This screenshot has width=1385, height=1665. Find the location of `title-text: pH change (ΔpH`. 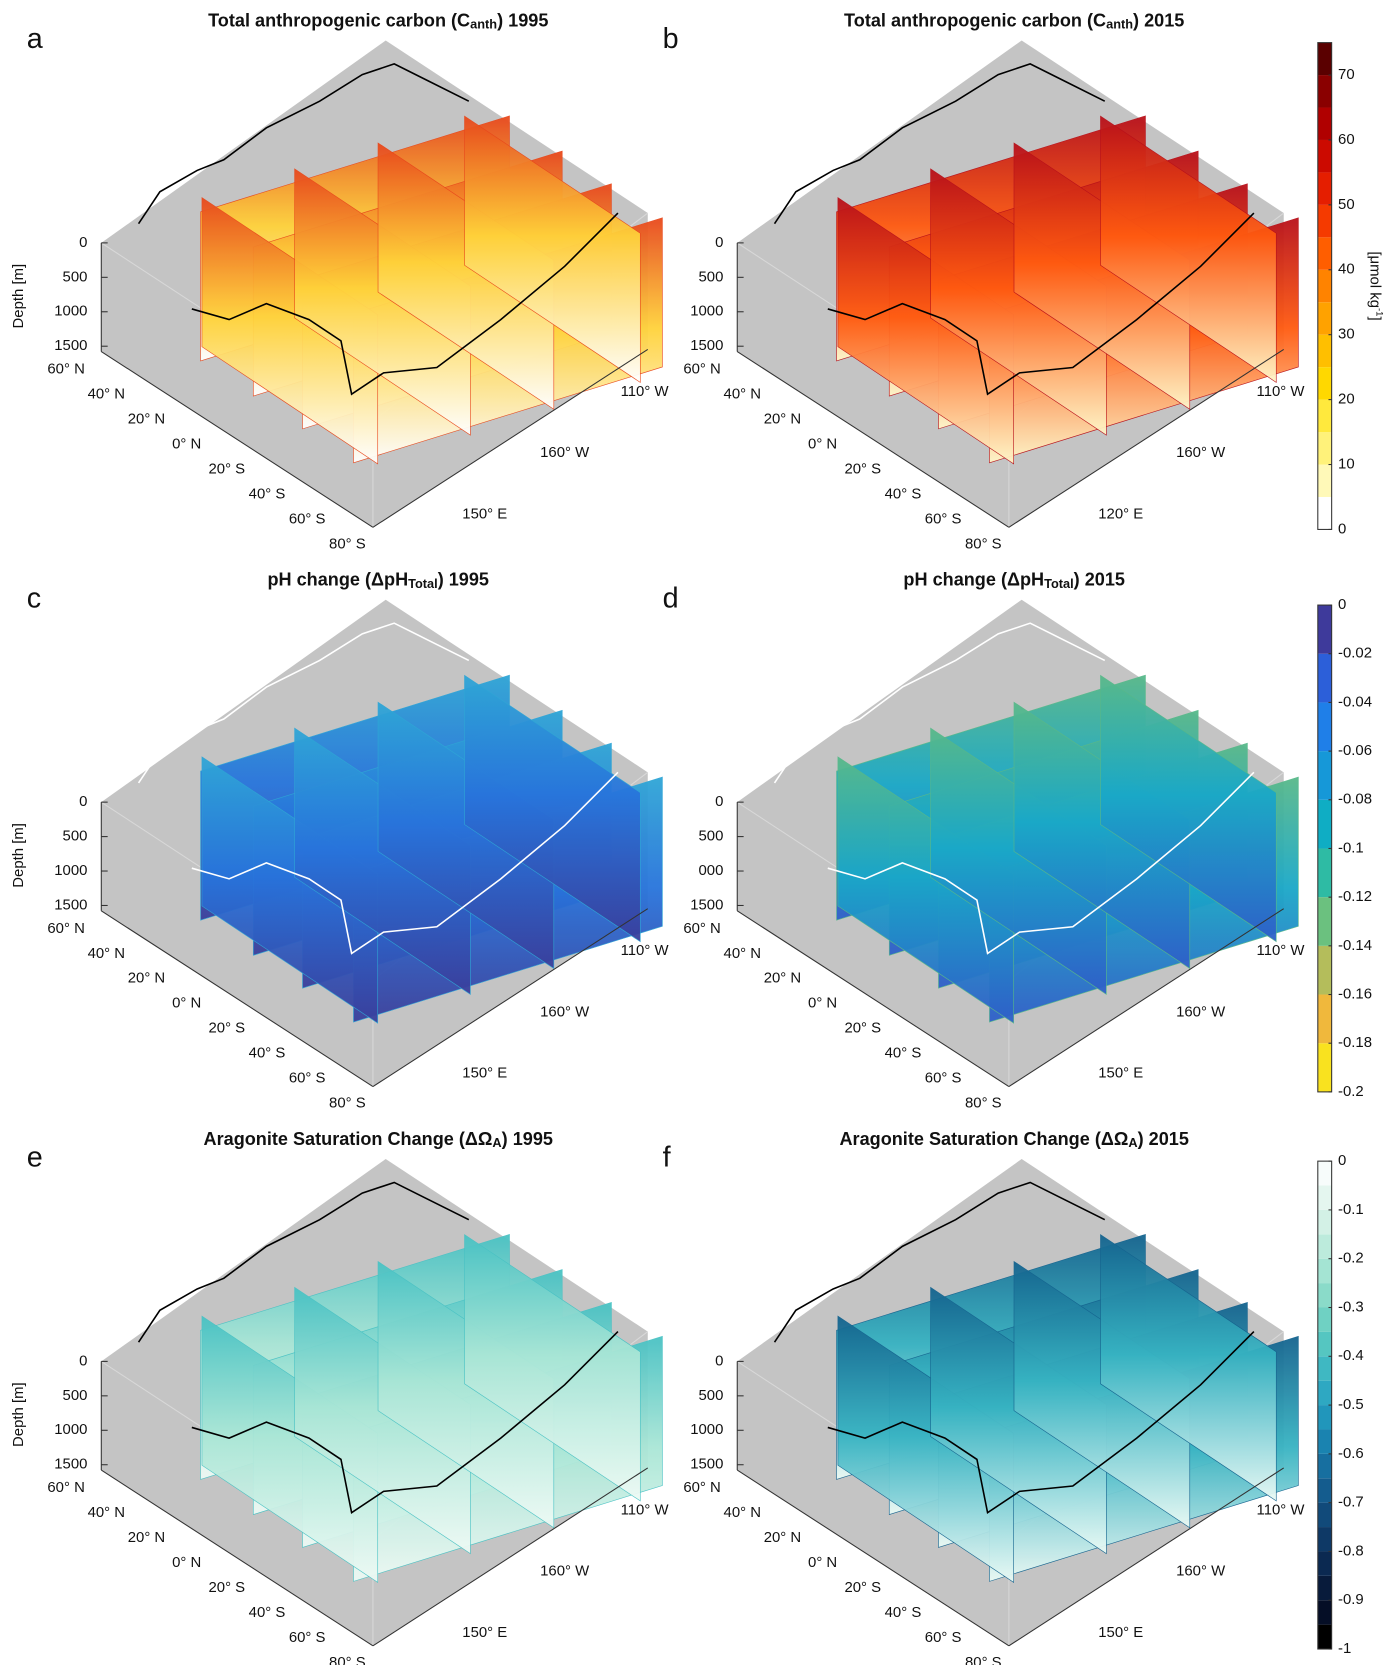

title-text: pH change (ΔpH is located at coordinates (337, 579).